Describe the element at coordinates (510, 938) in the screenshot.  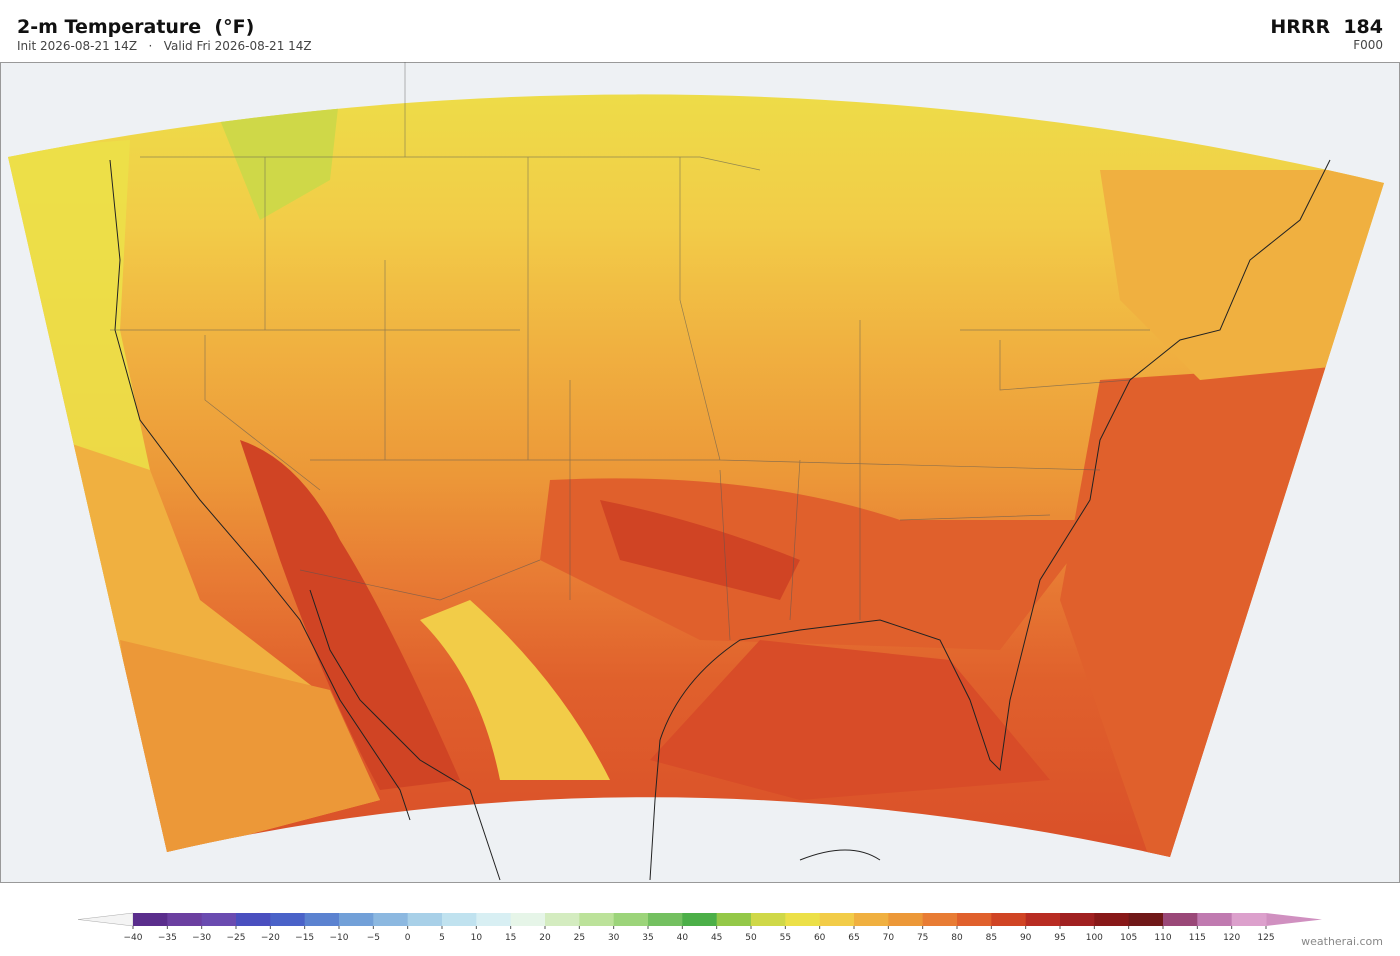
I see `colorbar-tick-label: 15` at that location.